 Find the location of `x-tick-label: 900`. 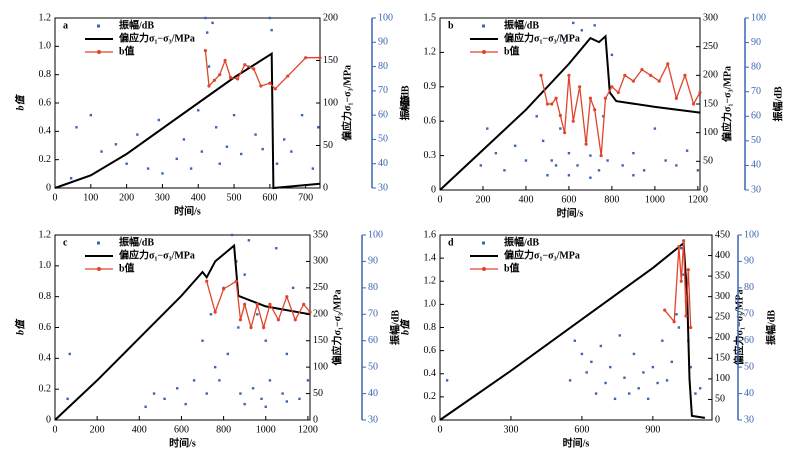

x-tick-label: 900 is located at coordinates (652, 429).